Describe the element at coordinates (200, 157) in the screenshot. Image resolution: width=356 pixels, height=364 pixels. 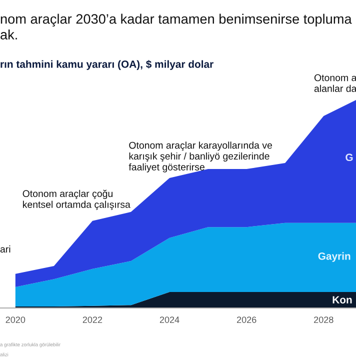
I see `annotation: Otonom araçlar karayollarında ve karışık şehir / banliyö gezilerinde faaliyet gösterirse` at that location.